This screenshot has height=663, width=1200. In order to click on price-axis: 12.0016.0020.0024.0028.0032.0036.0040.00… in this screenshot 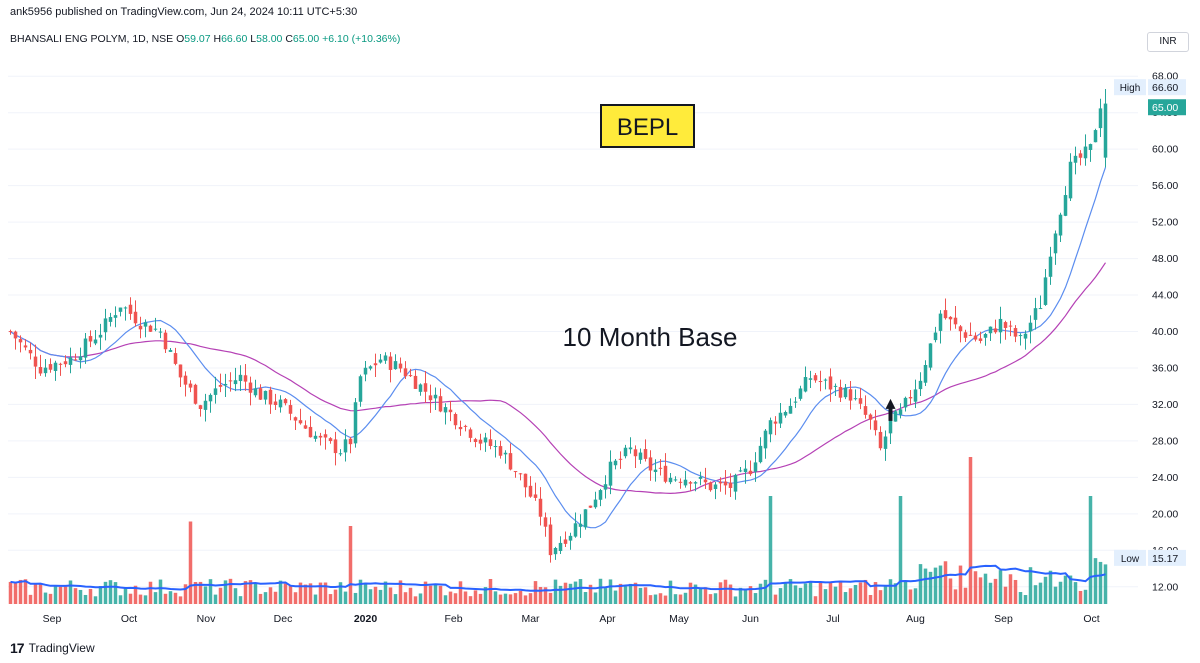, I will do `click(1165, 332)`.